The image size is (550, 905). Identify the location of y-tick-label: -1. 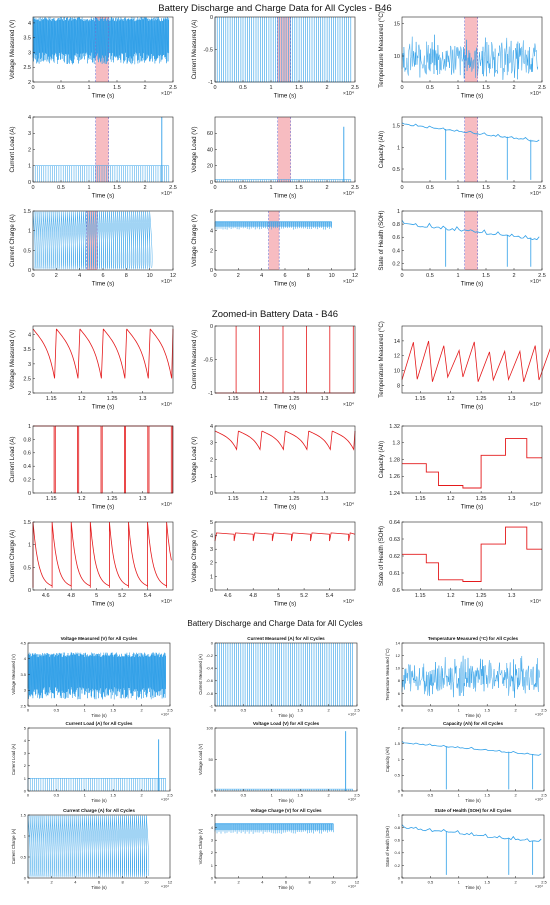
(211, 705).